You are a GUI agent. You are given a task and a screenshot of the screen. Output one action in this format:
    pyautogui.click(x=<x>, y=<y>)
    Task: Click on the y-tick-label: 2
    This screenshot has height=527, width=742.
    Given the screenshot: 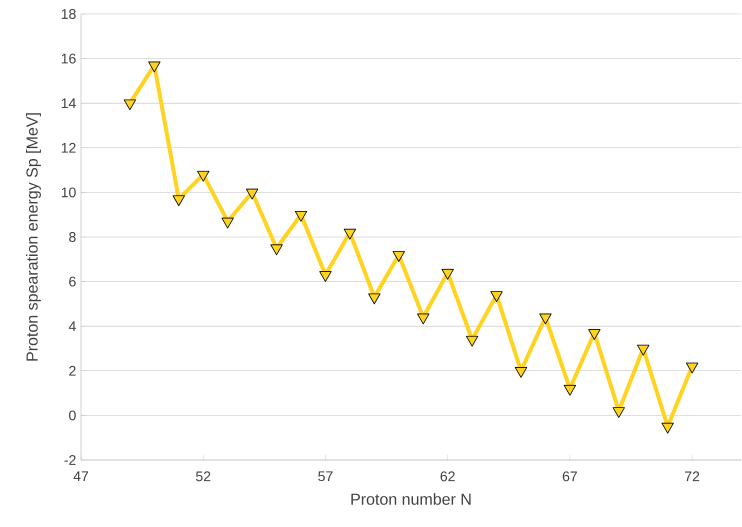 What is the action you would take?
    pyautogui.click(x=72, y=371)
    